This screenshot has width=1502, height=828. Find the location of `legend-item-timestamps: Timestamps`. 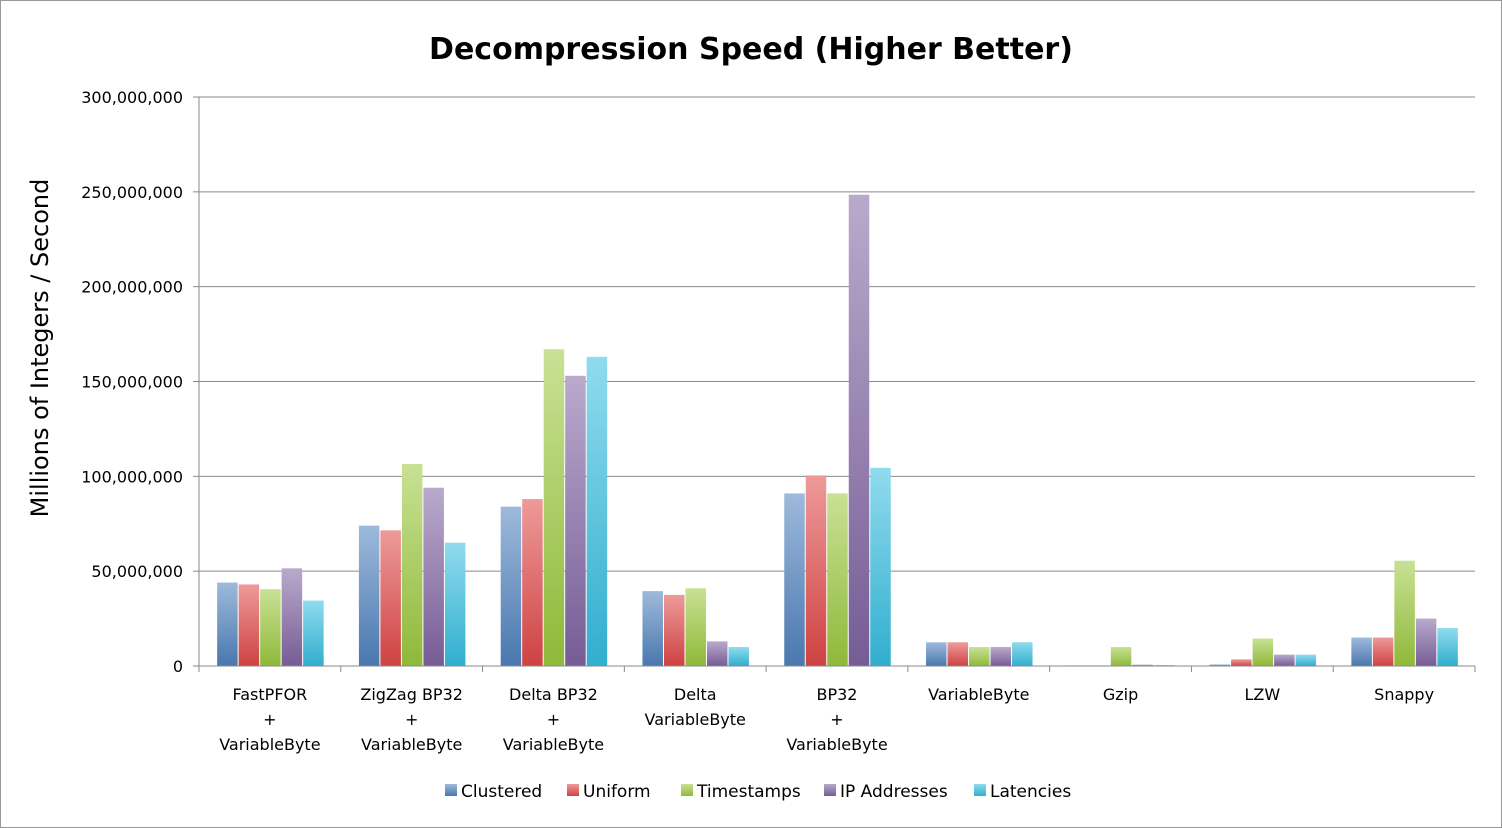

legend-item-timestamps: Timestamps is located at coordinates (741, 792).